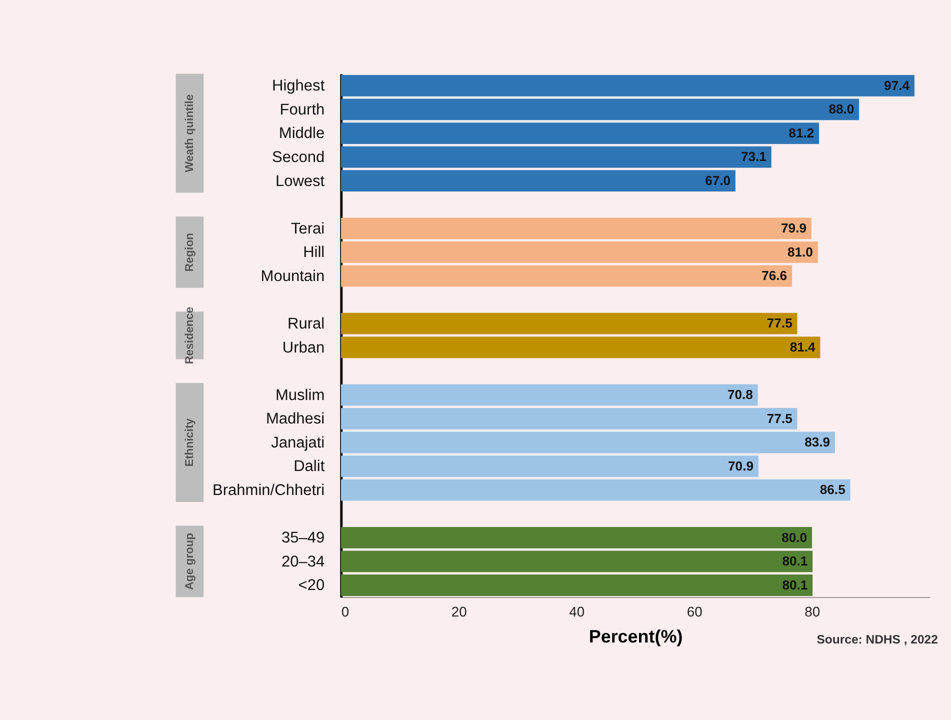 Image resolution: width=951 pixels, height=725 pixels. Describe the element at coordinates (800, 252) in the screenshot. I see `data-label: 81.0` at that location.